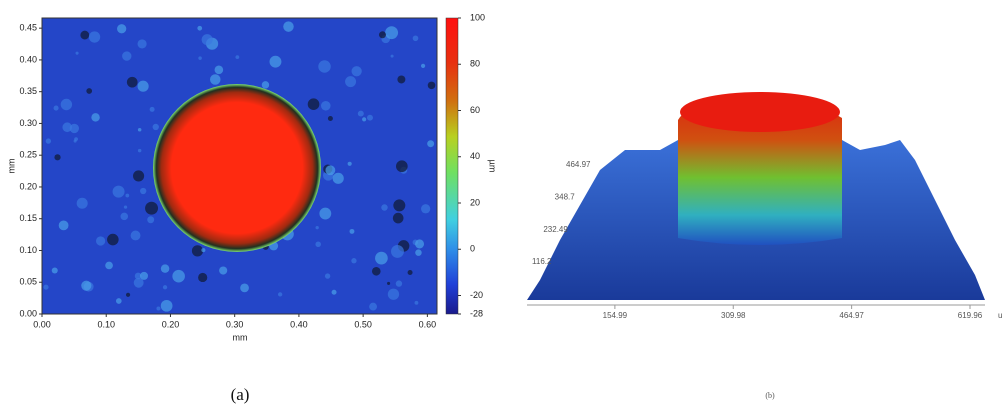  Describe the element at coordinates (428, 324) in the screenshot. I see `x-tick-label: 0.60` at that location.